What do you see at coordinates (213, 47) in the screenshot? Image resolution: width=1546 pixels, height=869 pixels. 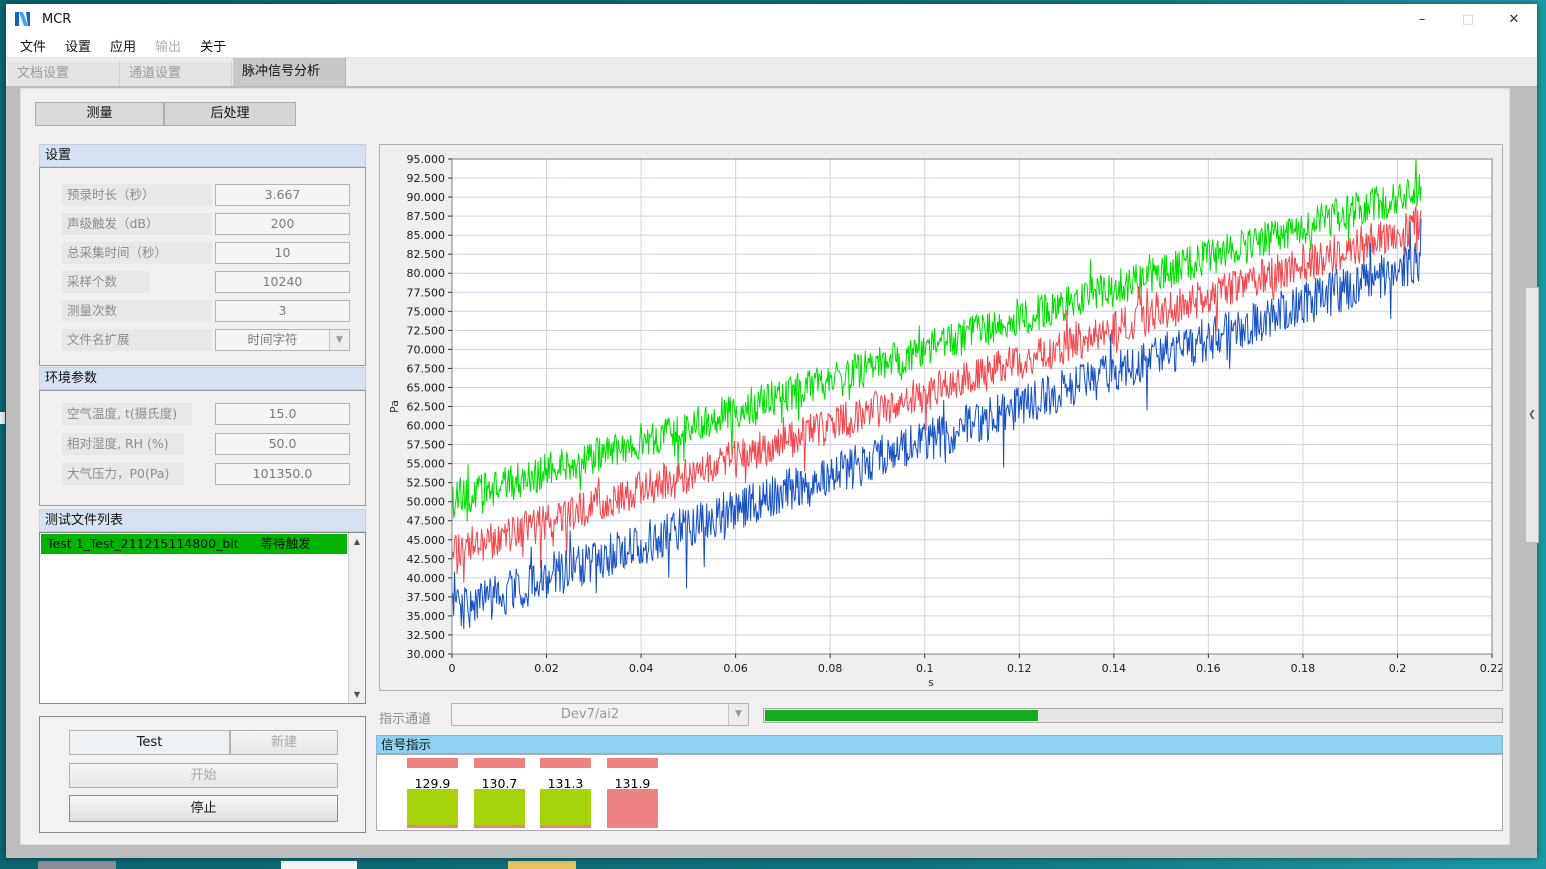 I see `menu-about: 关于` at bounding box center [213, 47].